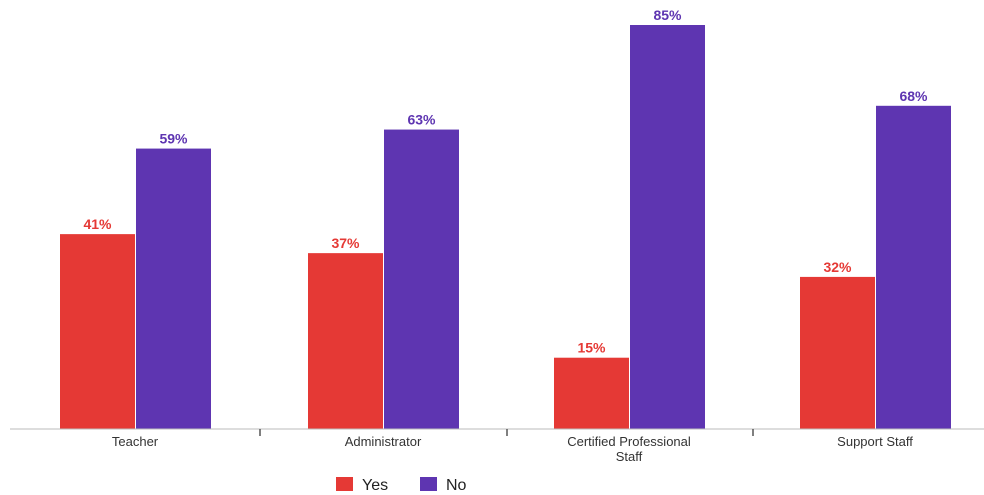 The width and height of the screenshot is (984, 495). What do you see at coordinates (375, 485) in the screenshot?
I see `legend-label-yes: Yes` at bounding box center [375, 485].